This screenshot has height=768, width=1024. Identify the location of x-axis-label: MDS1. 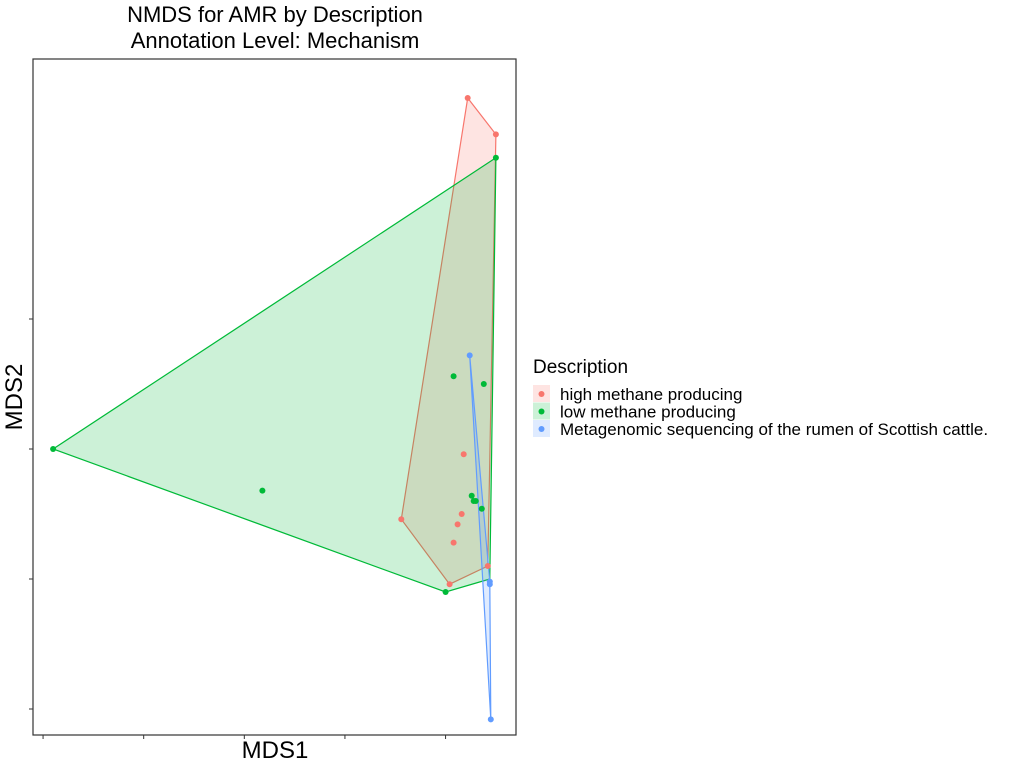
(275, 750).